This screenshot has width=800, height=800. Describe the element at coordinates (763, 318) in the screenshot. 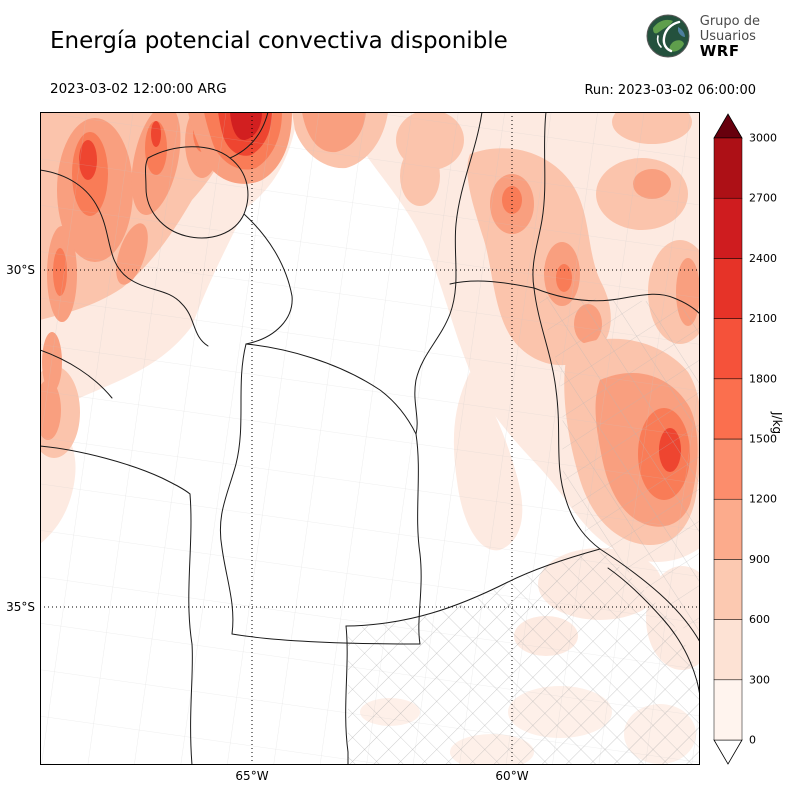

I see `svg-text: 2100` at that location.